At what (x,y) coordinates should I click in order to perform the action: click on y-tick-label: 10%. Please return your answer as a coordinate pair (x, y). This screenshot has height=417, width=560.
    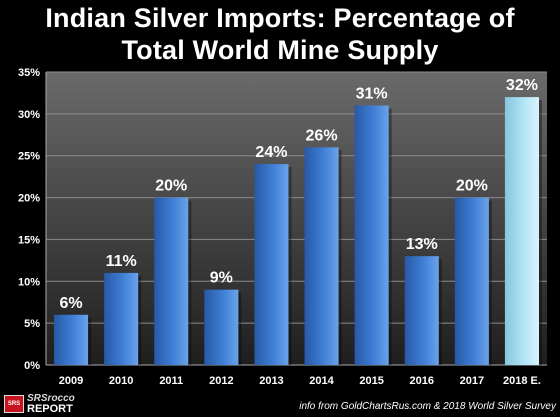
    Looking at the image, I should click on (29, 282).